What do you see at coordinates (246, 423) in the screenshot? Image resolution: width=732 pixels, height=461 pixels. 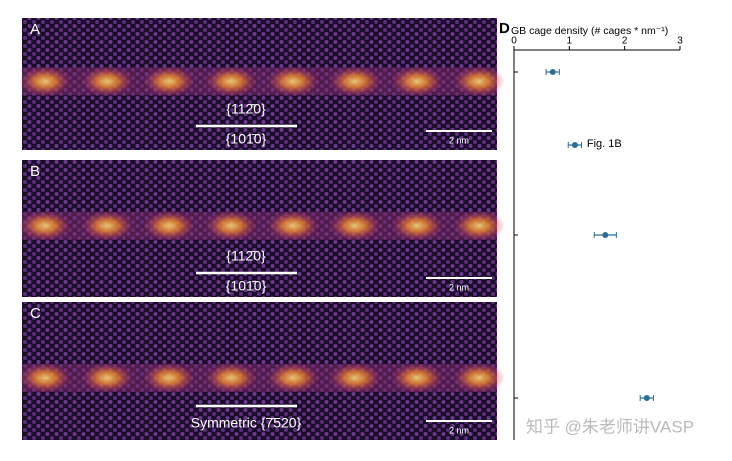 I see `plane-label: Symmetric {7̄520}` at bounding box center [246, 423].